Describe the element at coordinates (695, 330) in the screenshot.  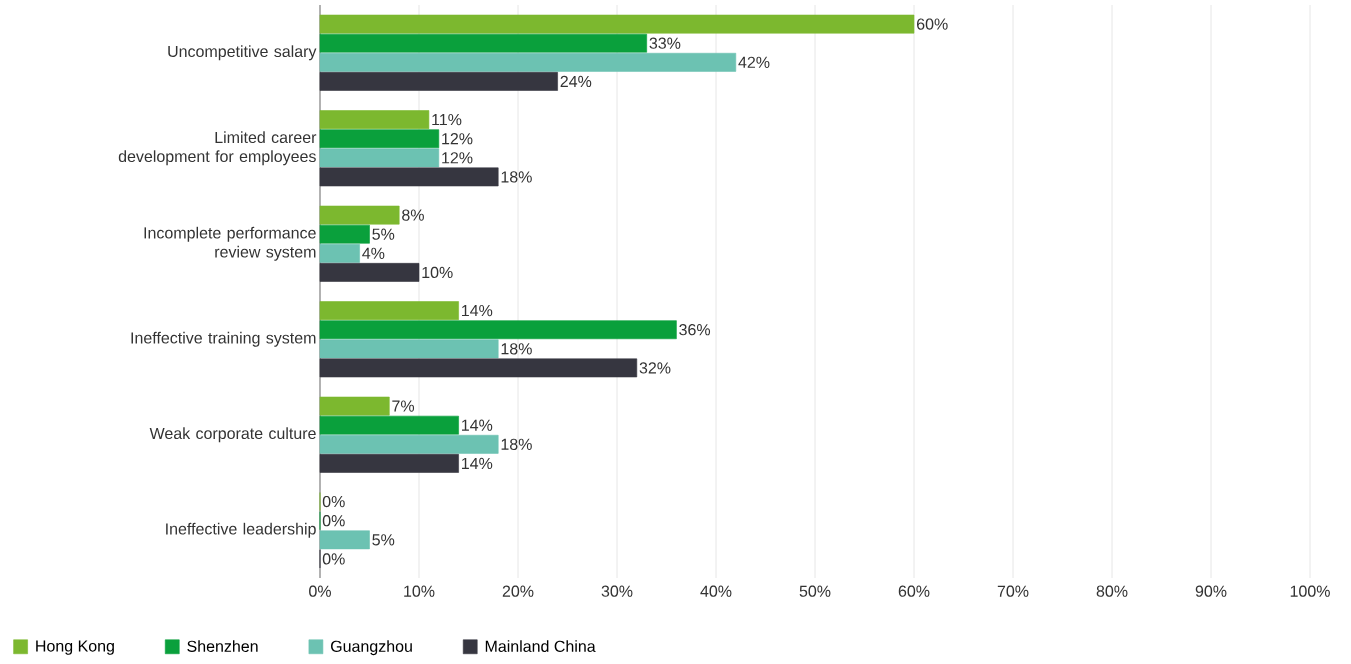
I see `data-label: 36%` at that location.